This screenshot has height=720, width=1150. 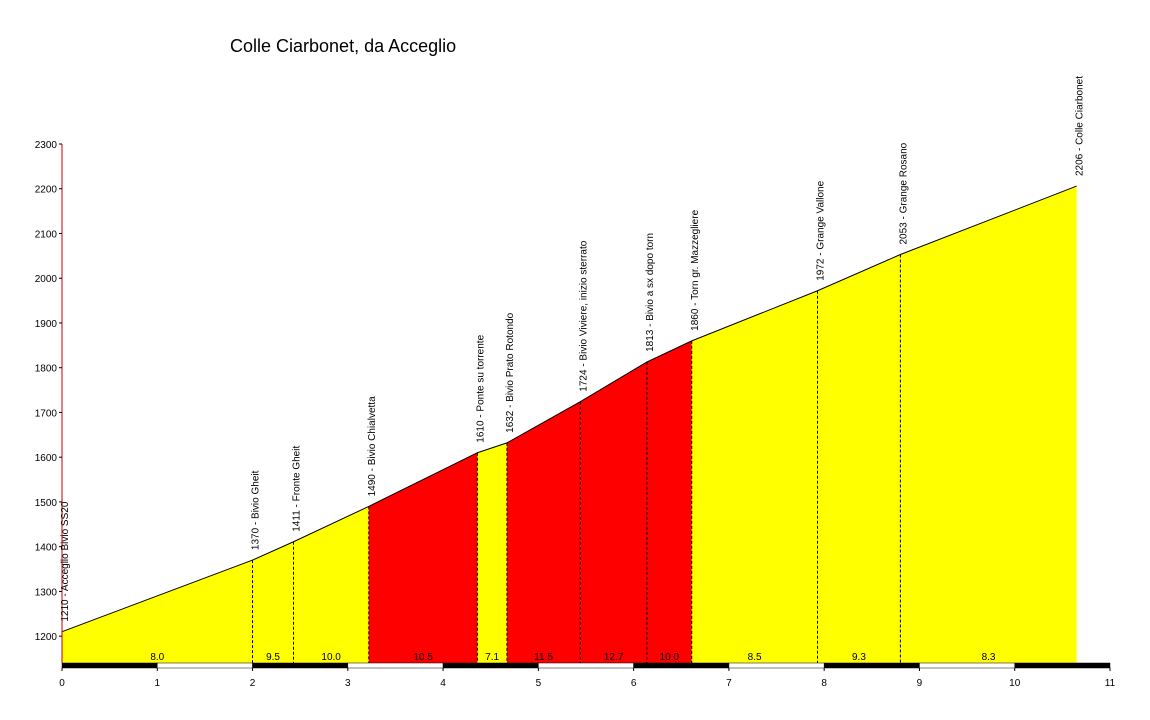 I want to click on waypoint-label-1: 1210 - Acceglio Bivio SS20, so click(x=65, y=561).